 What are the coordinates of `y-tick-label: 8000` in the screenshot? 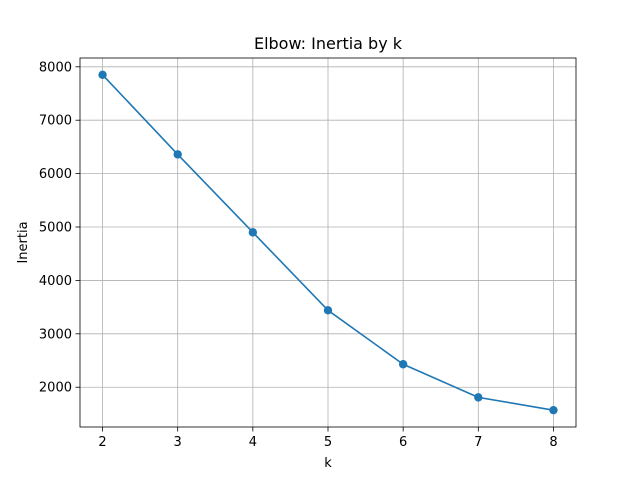 It's located at (55, 67).